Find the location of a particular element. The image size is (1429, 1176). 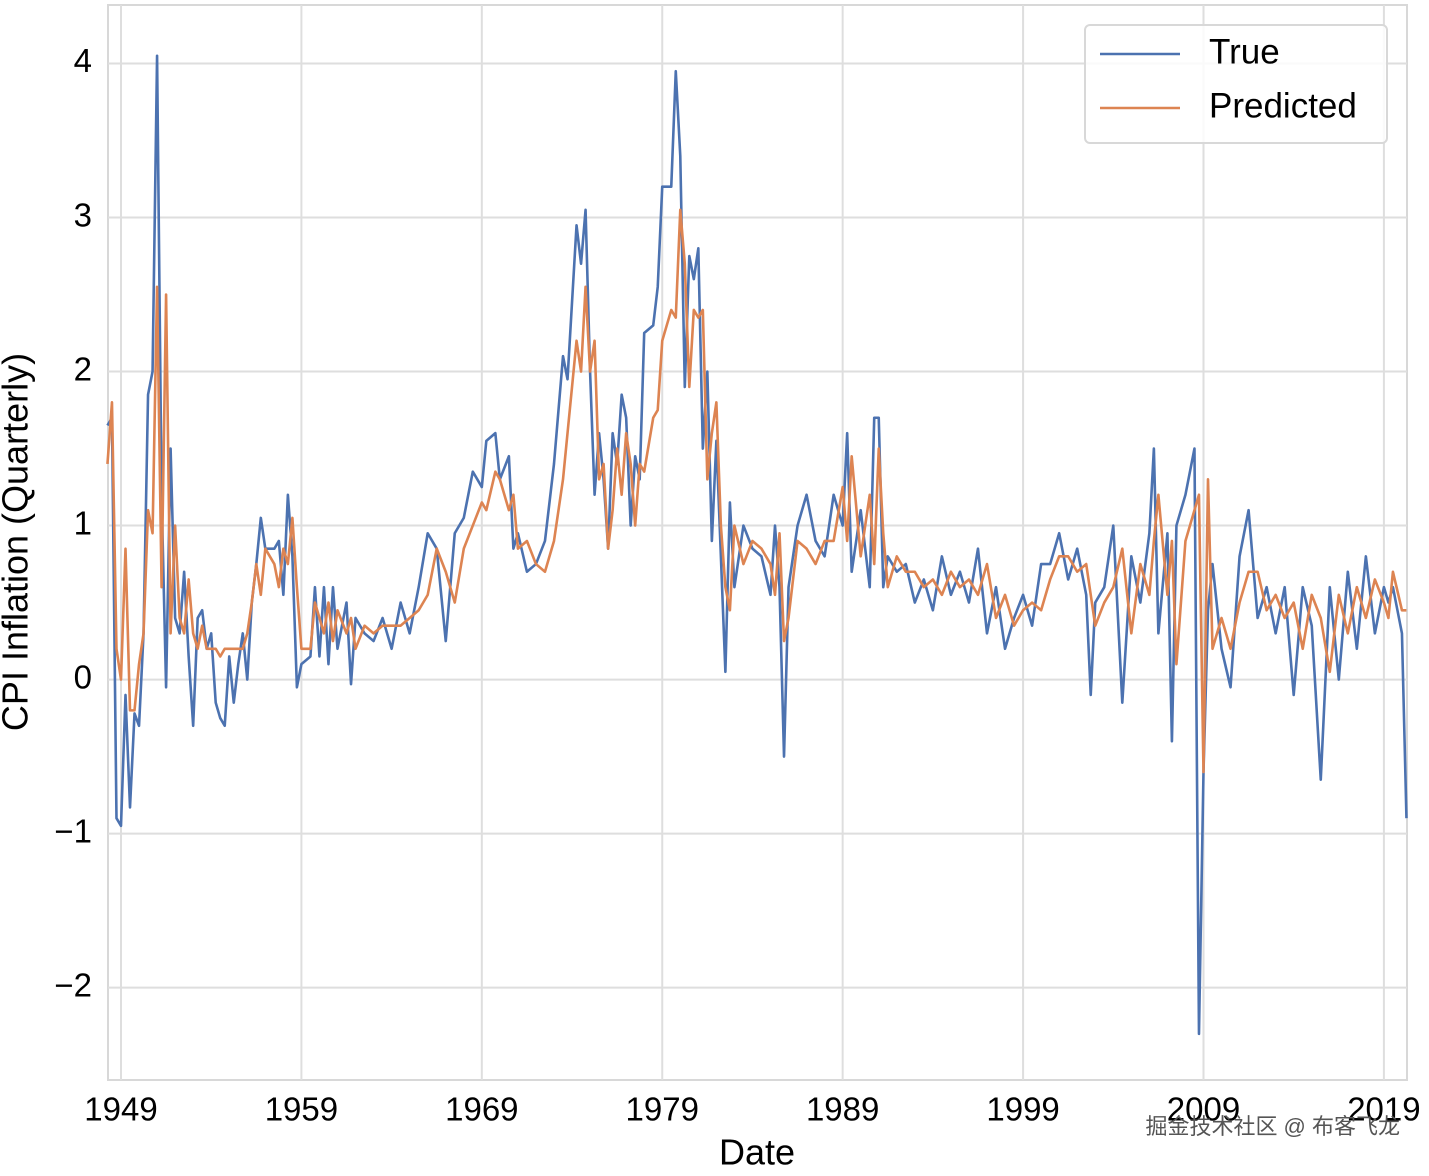

y-tick-label: 3 is located at coordinates (83, 214).